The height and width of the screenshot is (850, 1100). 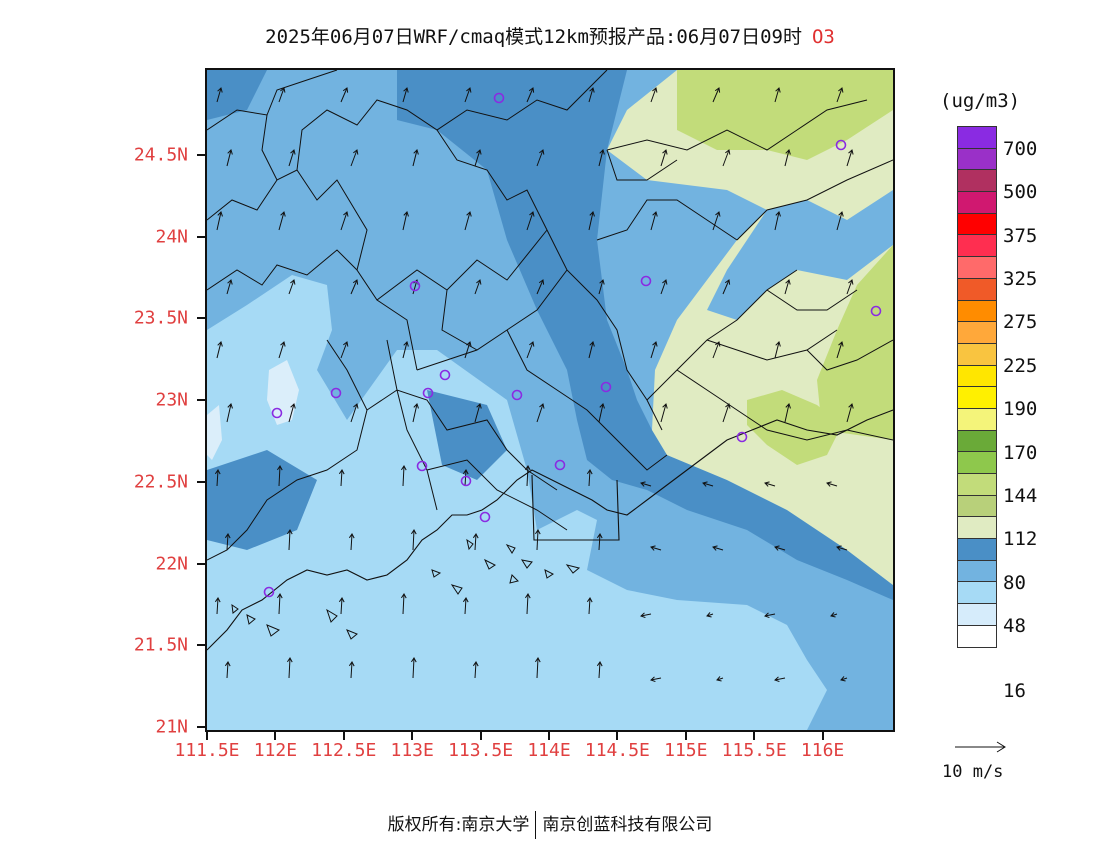 What do you see at coordinates (207, 750) in the screenshot?
I see `longitude-label: 111.5E` at bounding box center [207, 750].